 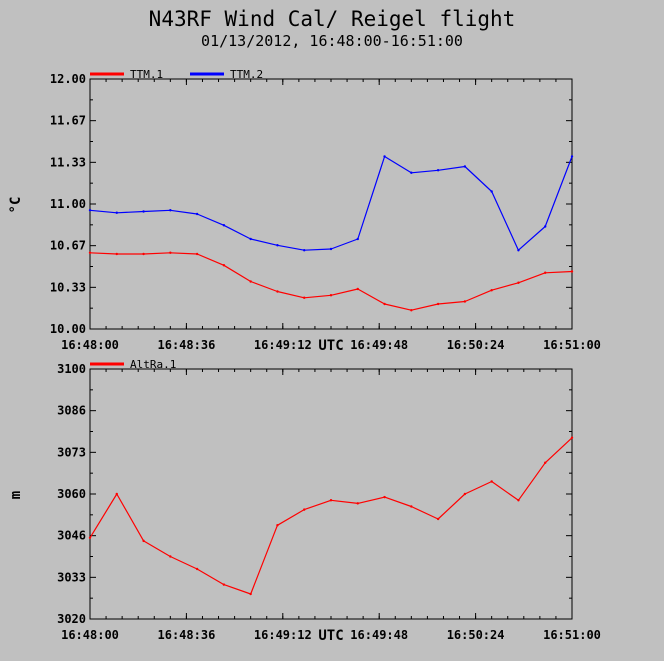 I want to click on y-axis-label: °C, so click(x=16, y=205).